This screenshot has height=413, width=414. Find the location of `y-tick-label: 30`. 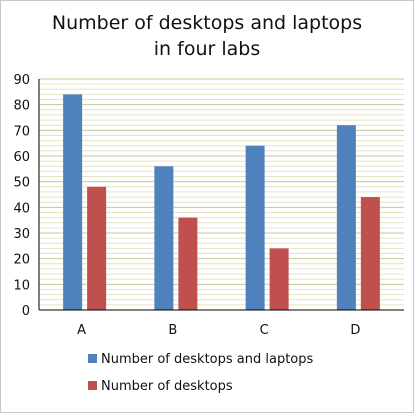

y-tick-label: 30 is located at coordinates (21, 234).